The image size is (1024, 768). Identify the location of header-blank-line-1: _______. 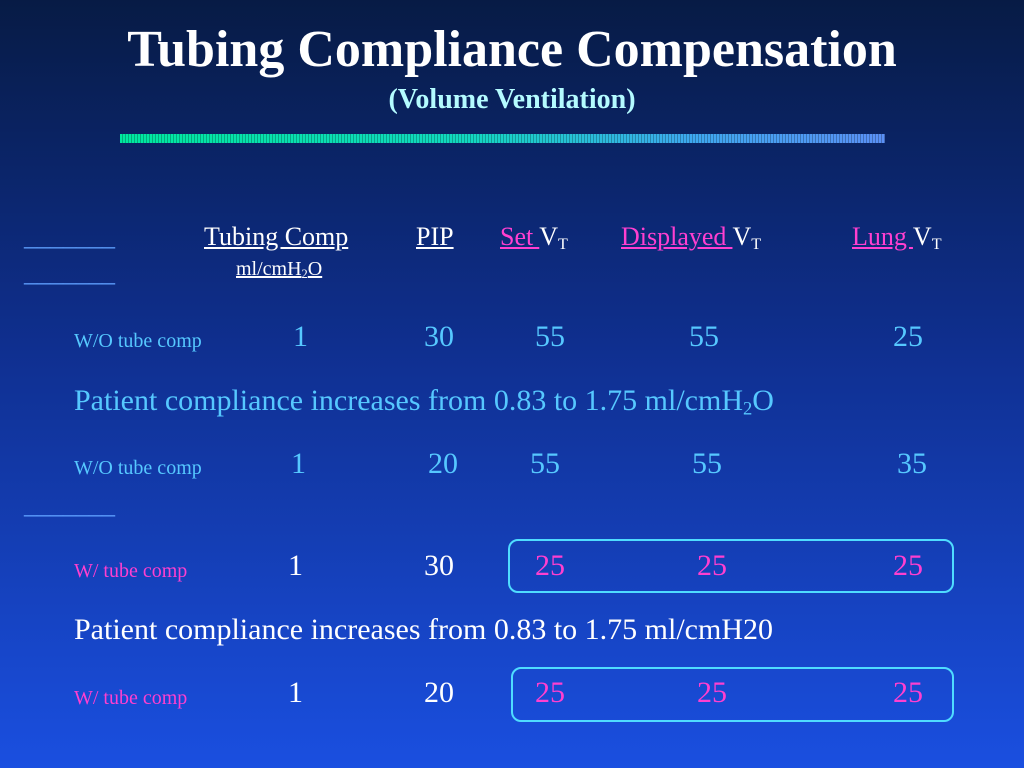
(69, 236).